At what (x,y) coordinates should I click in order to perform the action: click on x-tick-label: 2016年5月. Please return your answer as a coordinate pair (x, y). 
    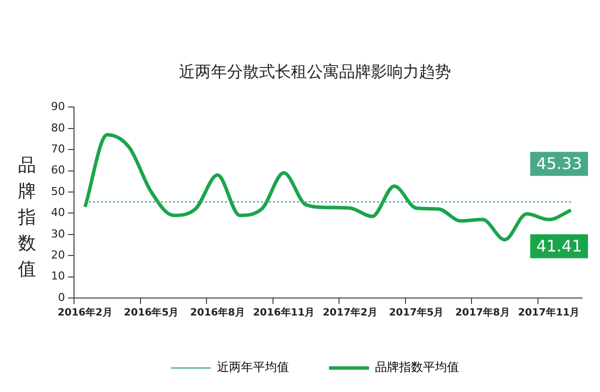
    Looking at the image, I should click on (151, 312).